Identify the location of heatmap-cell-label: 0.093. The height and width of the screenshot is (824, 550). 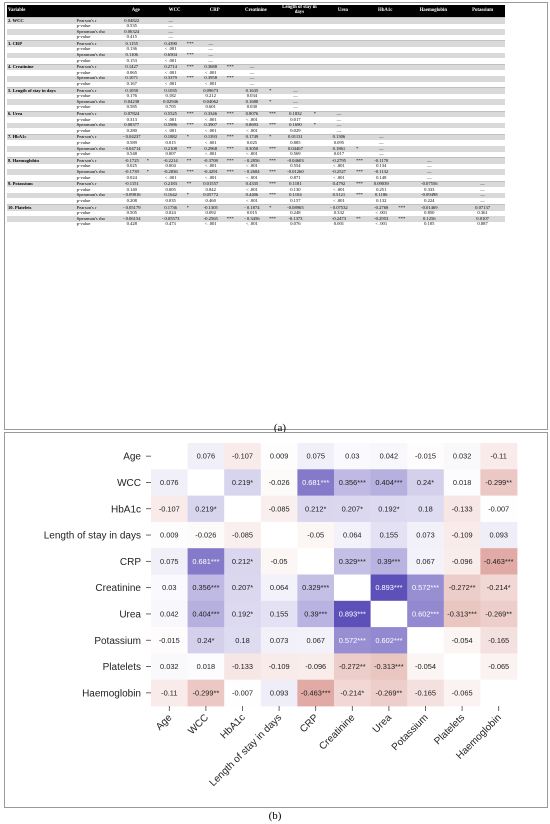
(498, 535).